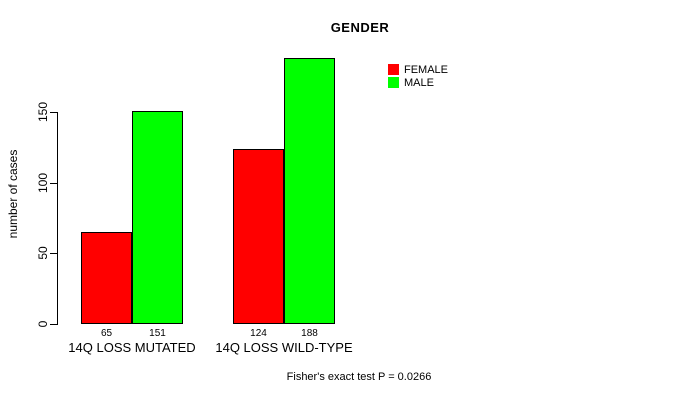 The image size is (690, 400). I want to click on bar-male-14q-loss-wild-type, so click(309, 191).